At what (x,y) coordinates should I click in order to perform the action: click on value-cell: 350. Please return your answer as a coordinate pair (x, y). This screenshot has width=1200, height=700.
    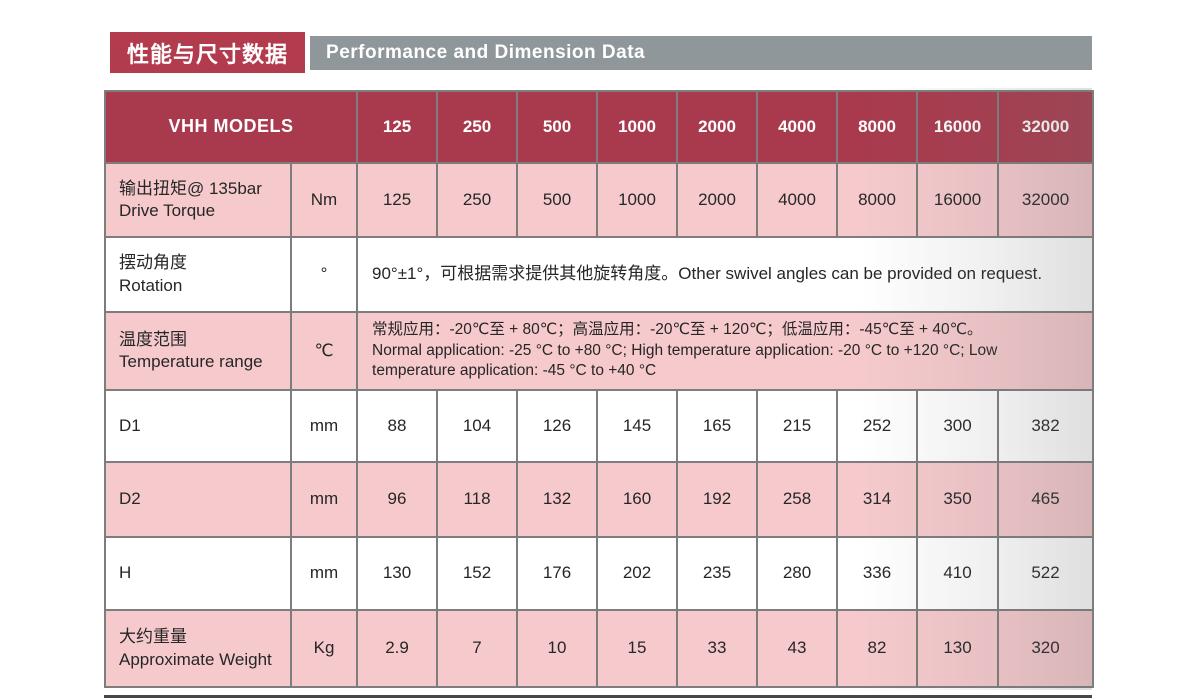
    Looking at the image, I should click on (958, 499).